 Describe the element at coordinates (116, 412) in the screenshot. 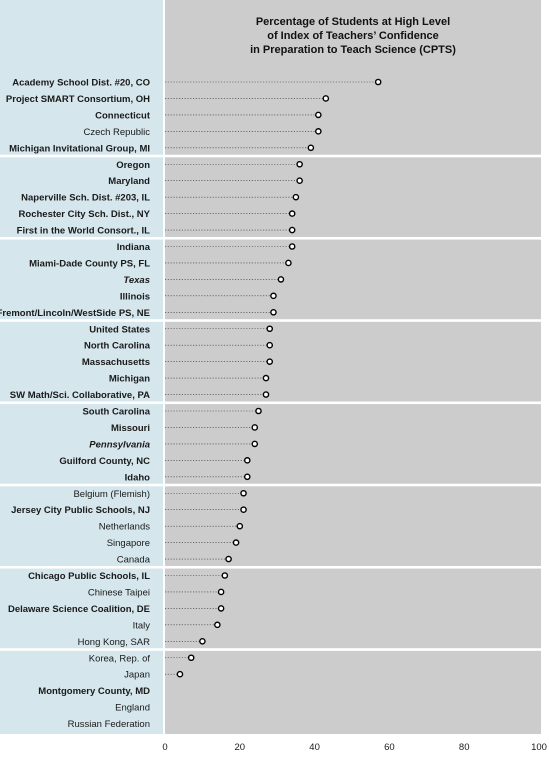

I see `category-label: South Carolina` at that location.